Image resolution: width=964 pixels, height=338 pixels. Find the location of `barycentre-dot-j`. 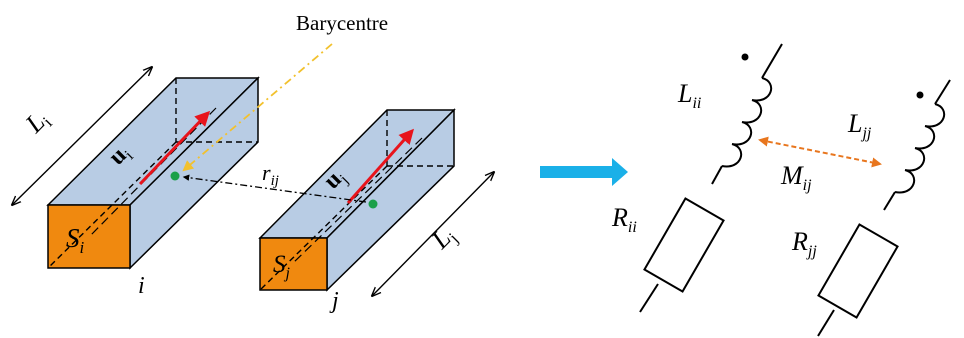

barycentre-dot-j is located at coordinates (373, 204).